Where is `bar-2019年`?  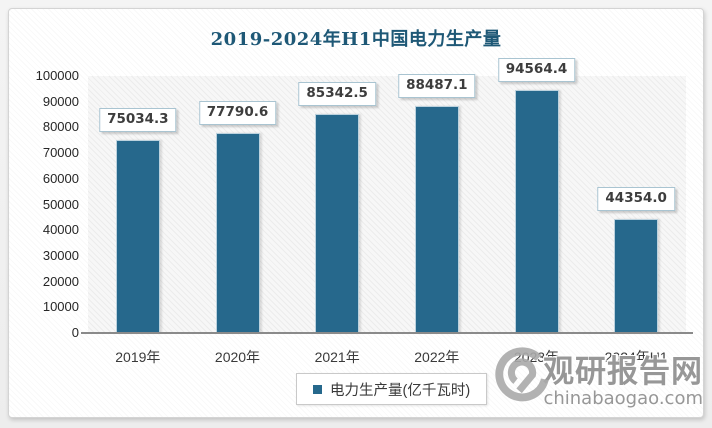
bar-2019年 is located at coordinates (137, 236).